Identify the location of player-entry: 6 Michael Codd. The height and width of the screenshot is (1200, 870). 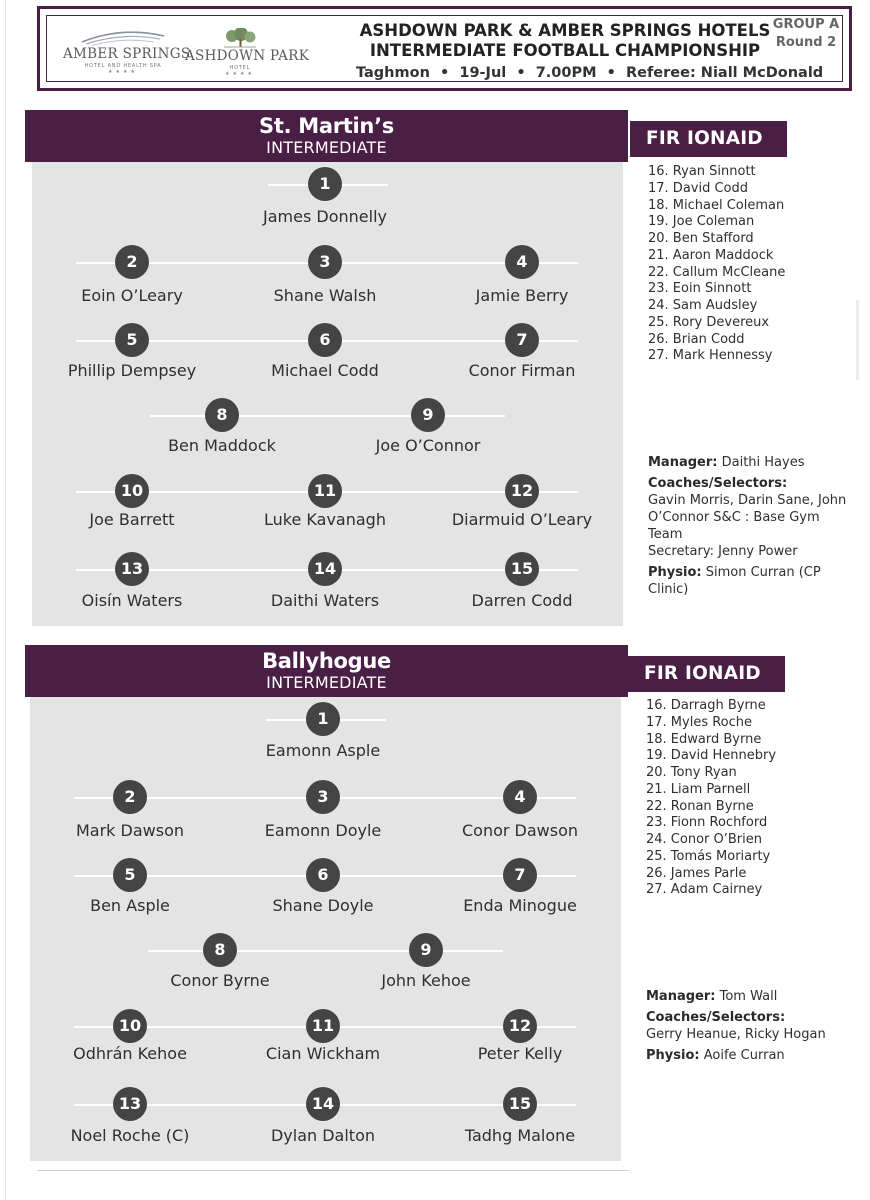
(325, 351).